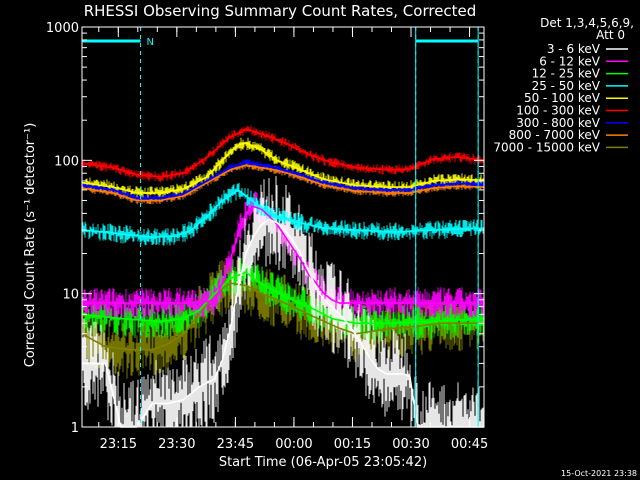  I want to click on x-tick-label: 00:00, so click(293, 444).